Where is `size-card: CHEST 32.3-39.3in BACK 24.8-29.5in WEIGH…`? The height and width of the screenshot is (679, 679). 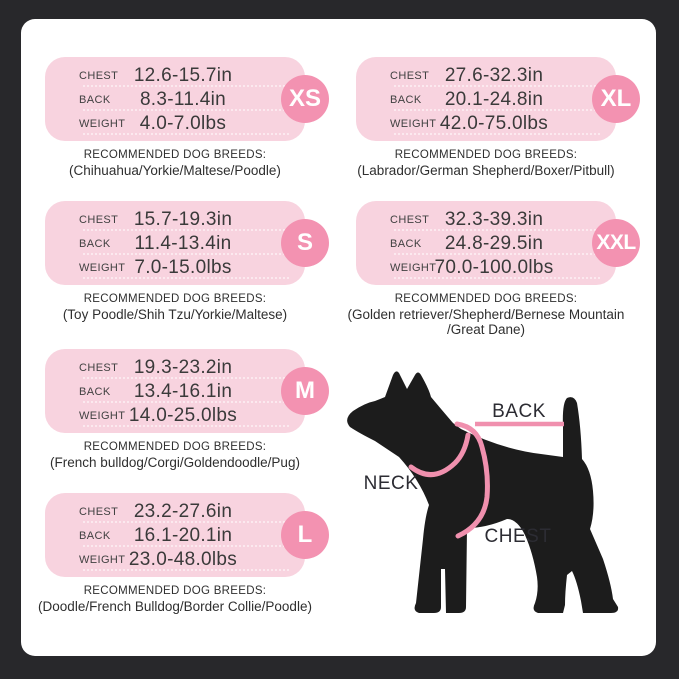 size-card: CHEST 32.3-39.3in BACK 24.8-29.5in WEIGH… is located at coordinates (498, 243).